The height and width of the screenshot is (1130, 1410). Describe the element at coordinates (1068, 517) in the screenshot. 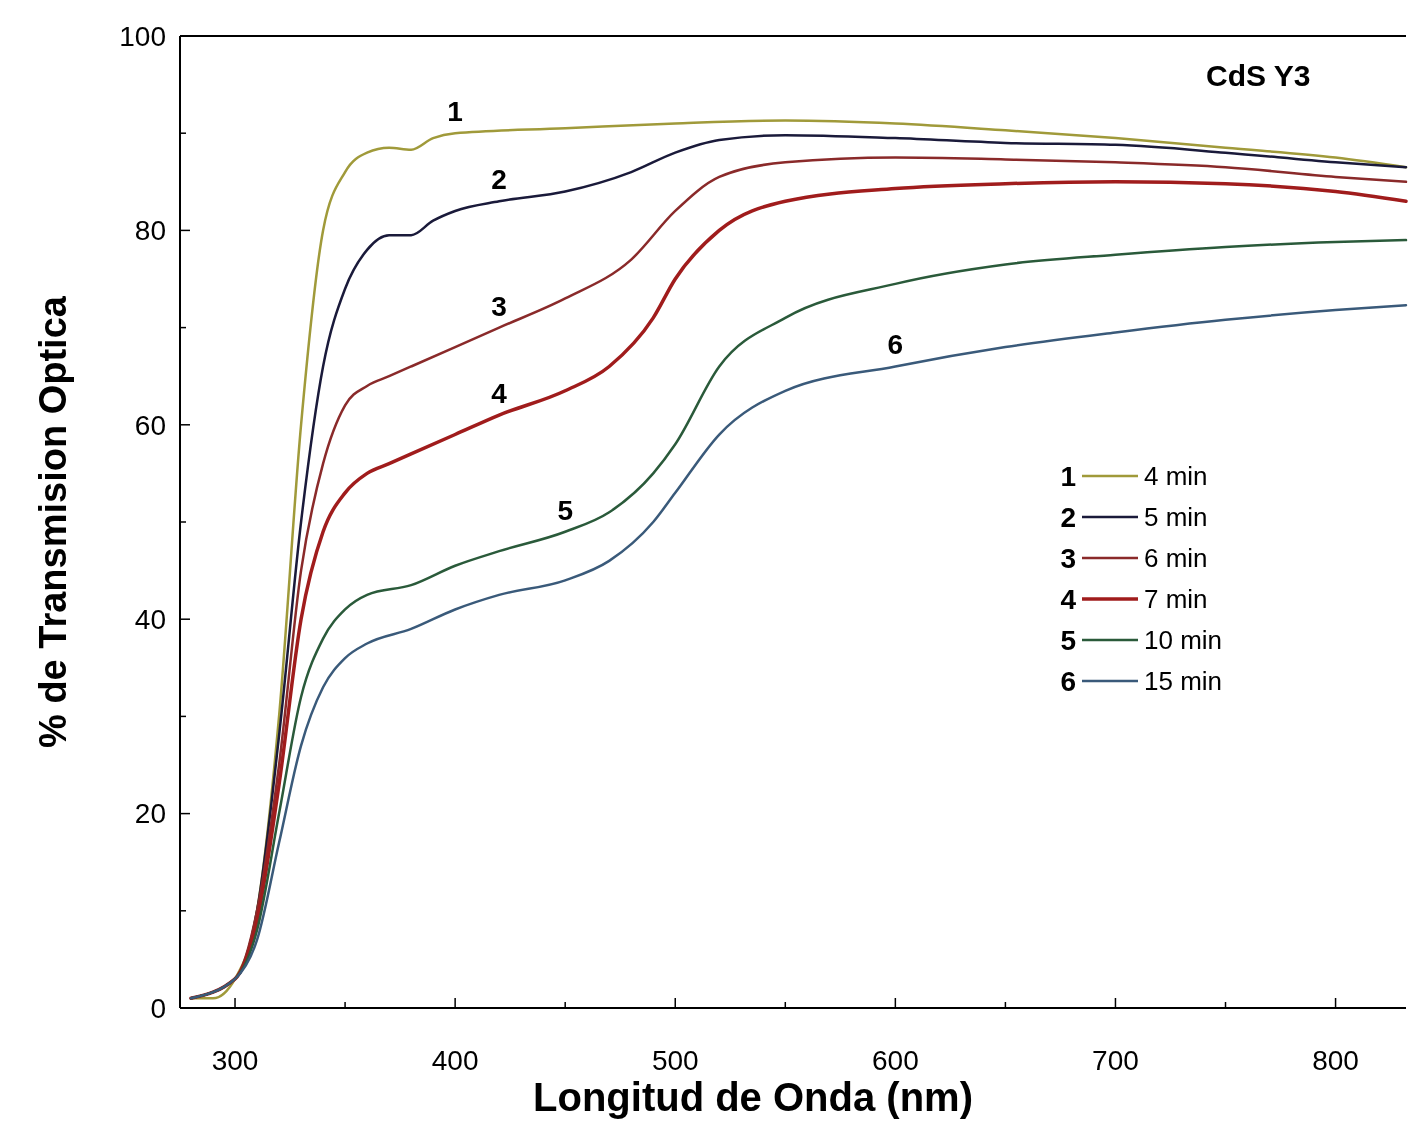

I see `text: 2` at that location.